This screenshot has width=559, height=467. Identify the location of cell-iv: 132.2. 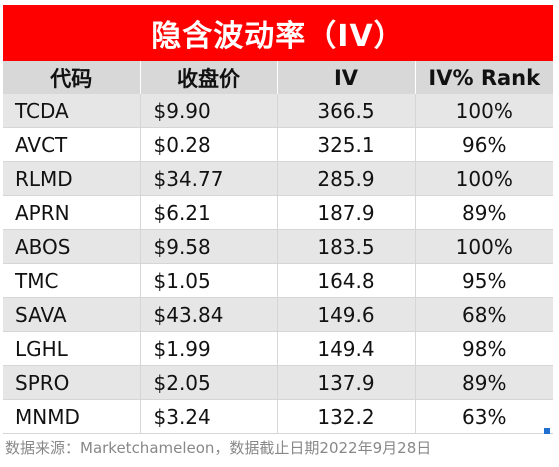
(346, 416).